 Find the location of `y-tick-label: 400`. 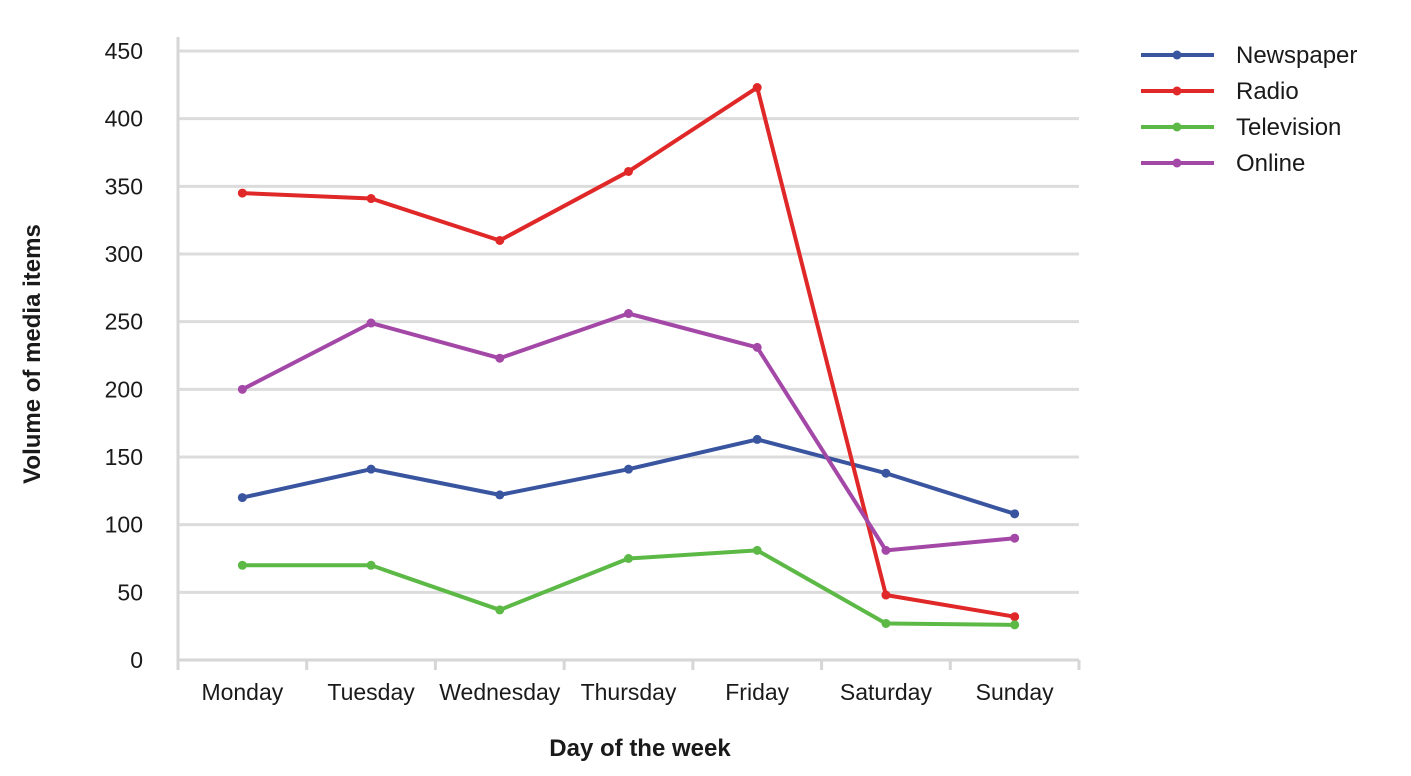

y-tick-label: 400 is located at coordinates (124, 119).